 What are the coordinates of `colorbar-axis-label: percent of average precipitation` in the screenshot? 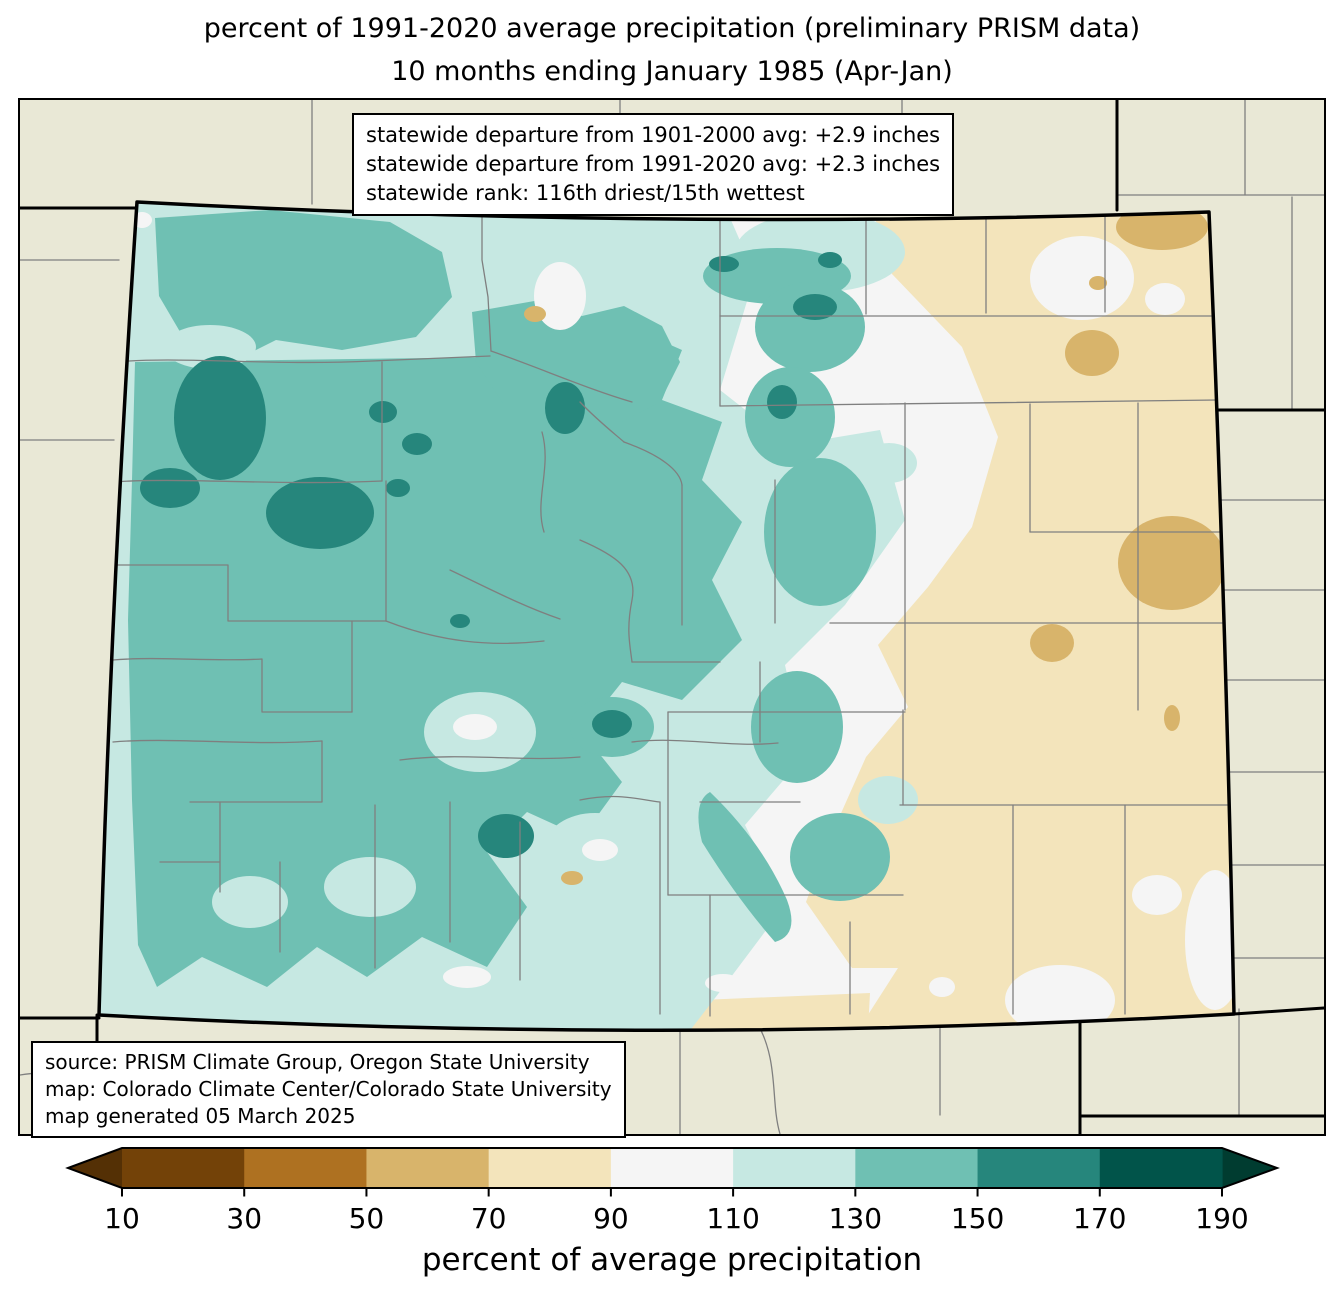 It's located at (672, 1260).